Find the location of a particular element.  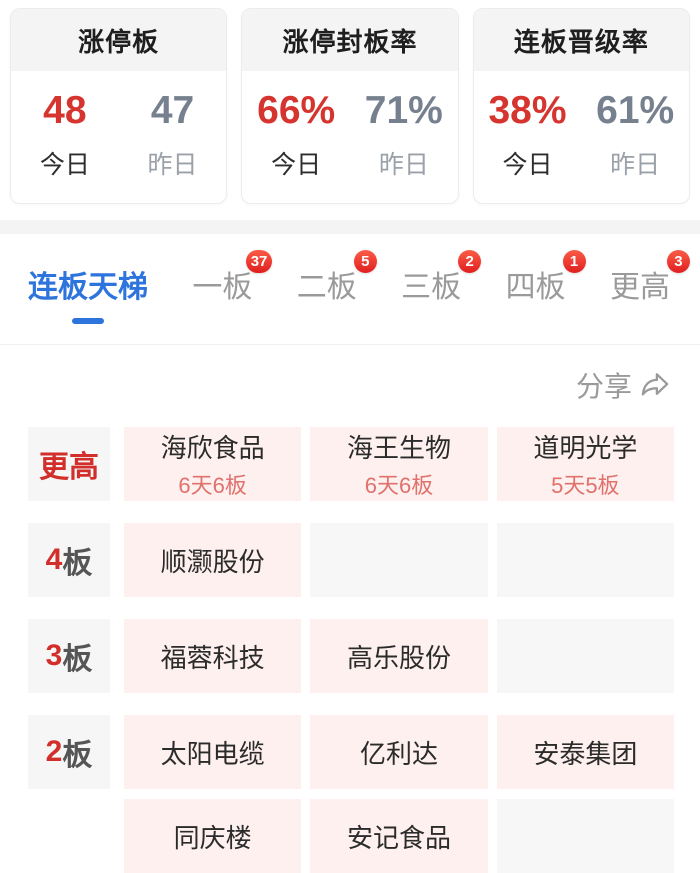

stat-card: 涨停板 48 今日 47 昨日 is located at coordinates (119, 106).